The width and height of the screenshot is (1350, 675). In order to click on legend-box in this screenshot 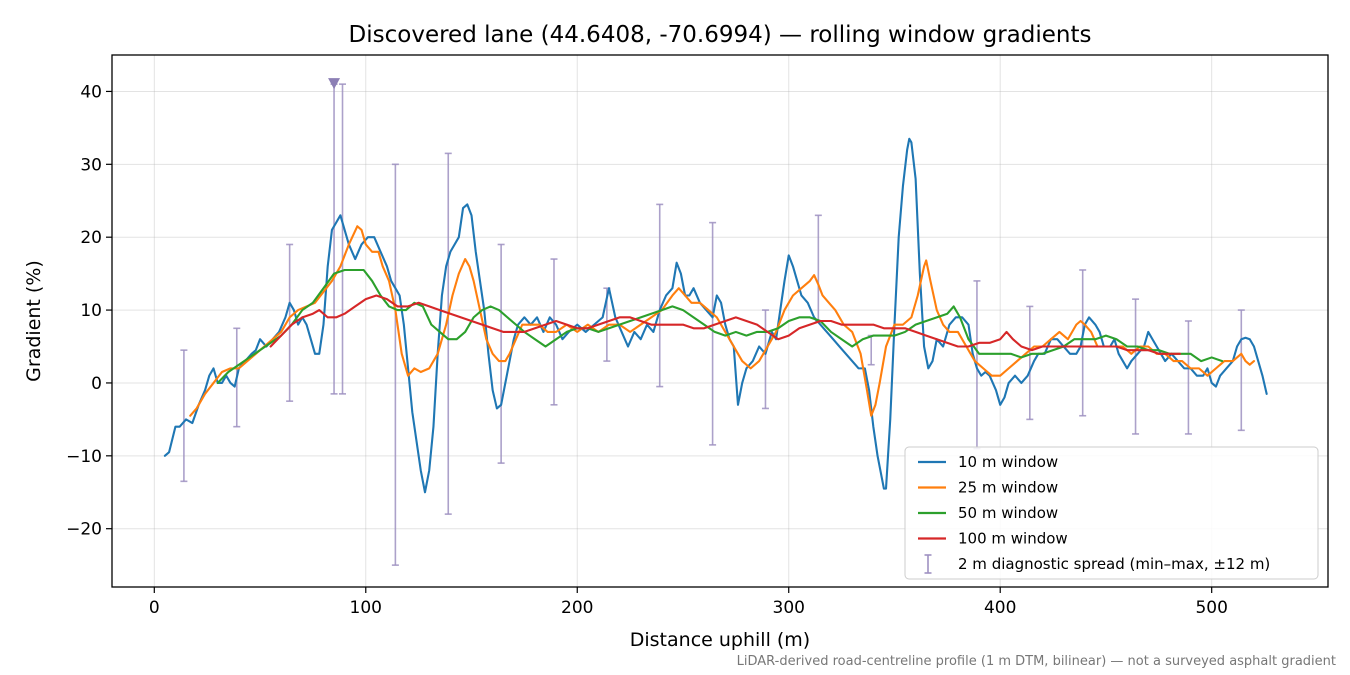, I will do `click(1111, 513)`.